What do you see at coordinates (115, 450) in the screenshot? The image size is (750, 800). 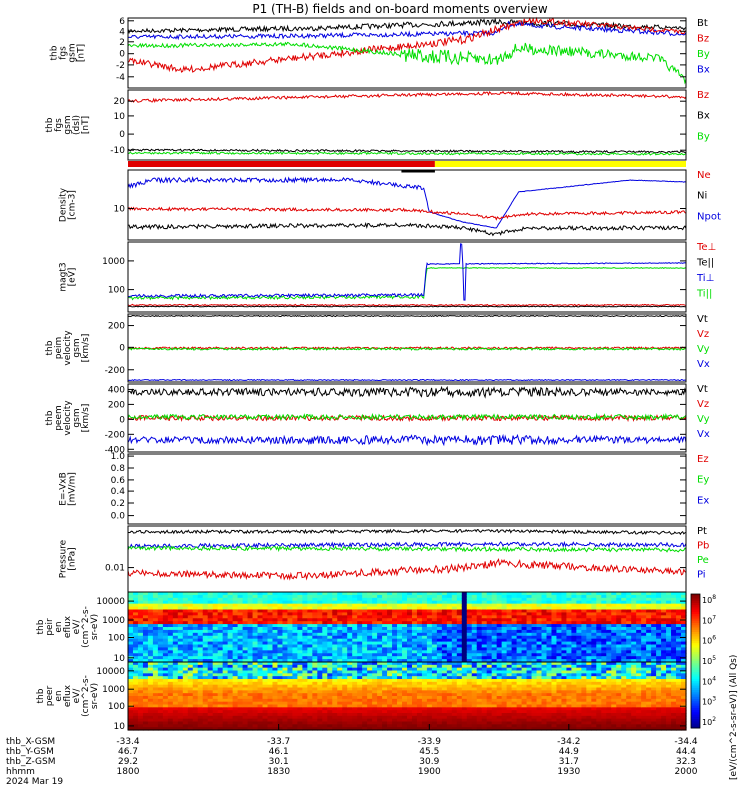 I see `y-tick-label: -400` at bounding box center [115, 450].